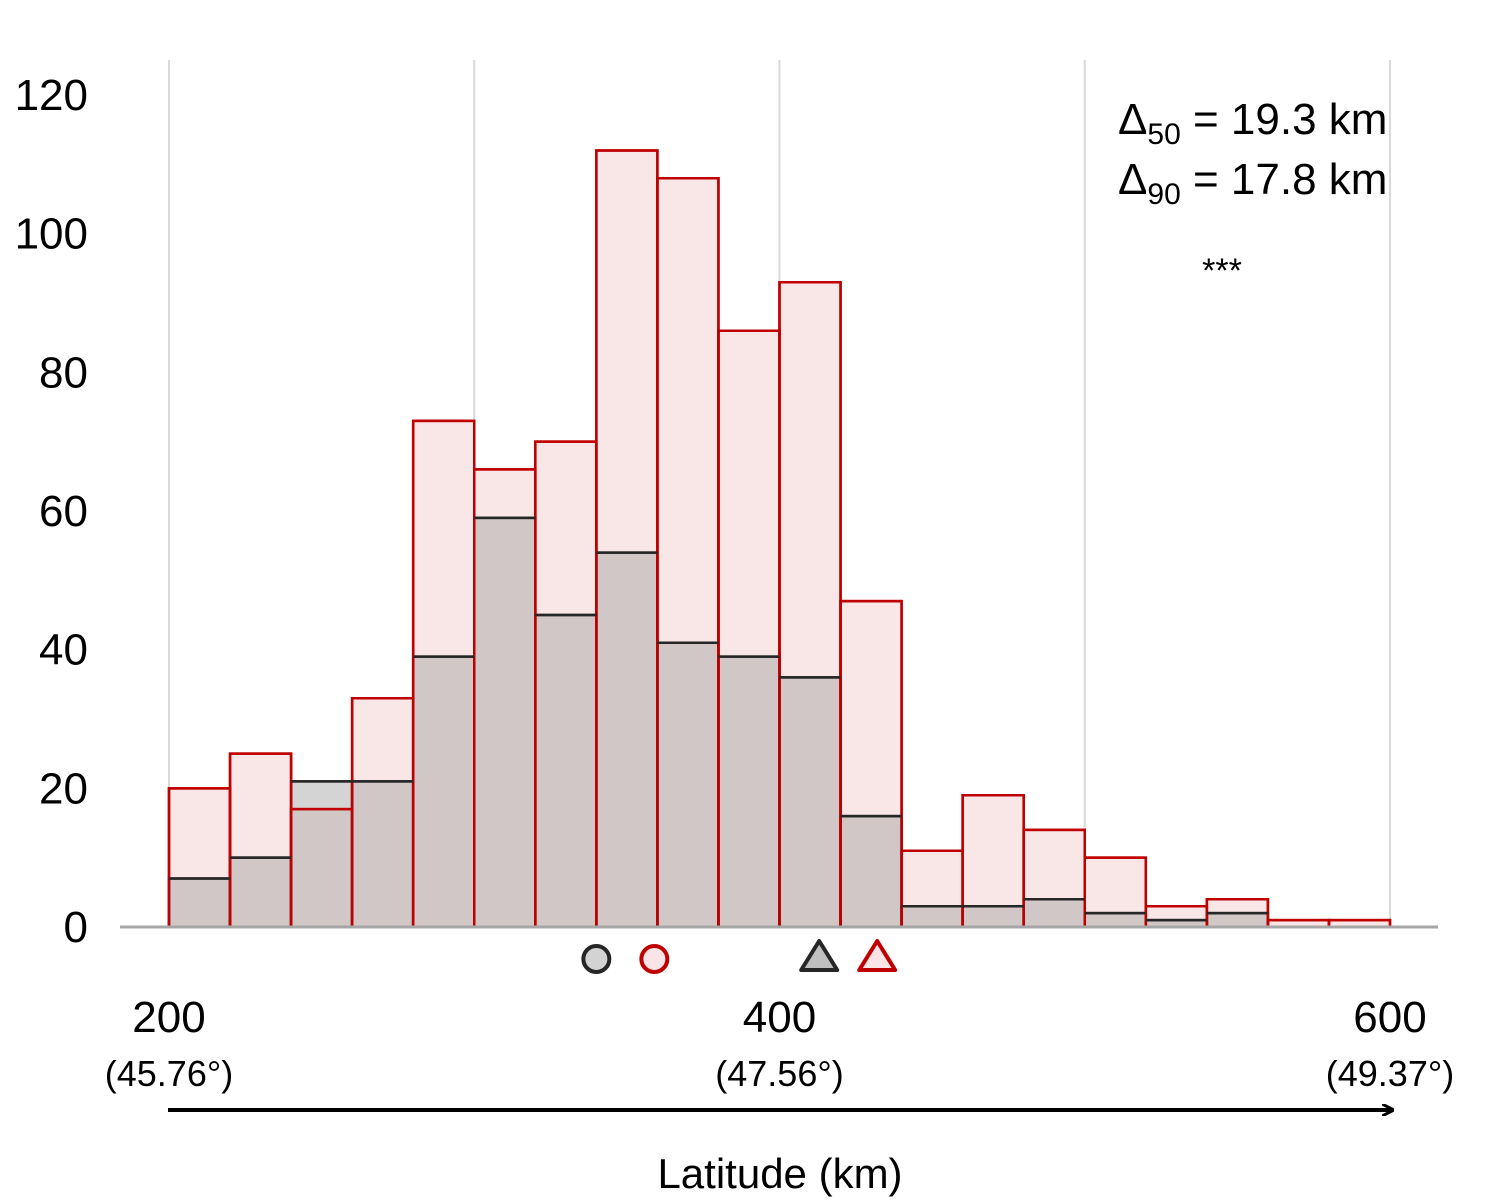 The width and height of the screenshot is (1500, 1200). I want to click on y-tick-label-120: 120, so click(51, 95).